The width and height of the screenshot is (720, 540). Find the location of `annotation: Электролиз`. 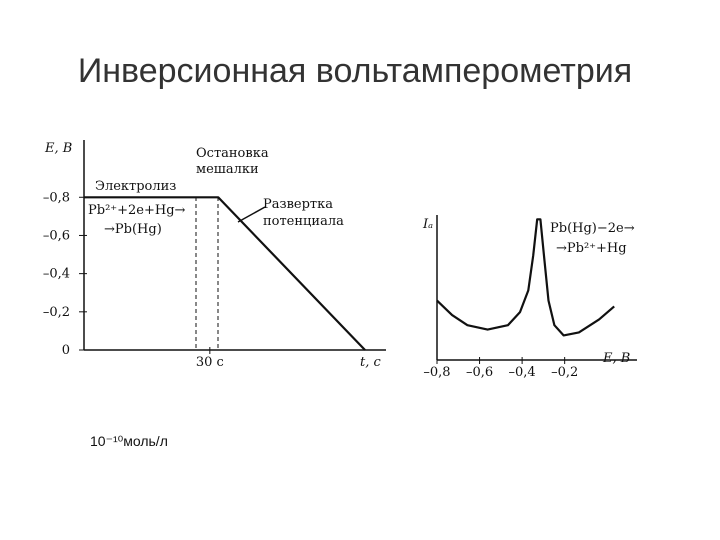

annotation: Электролиз is located at coordinates (135, 186).